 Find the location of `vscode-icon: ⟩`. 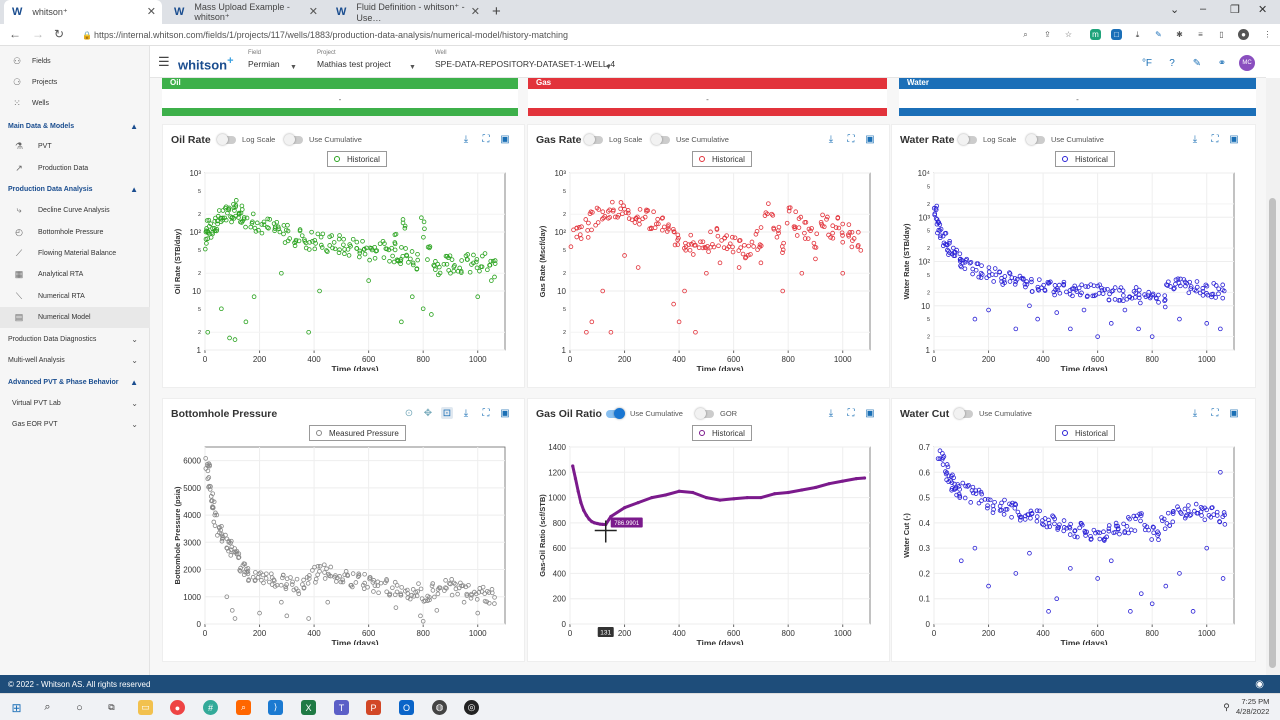

vscode-icon: ⟩ is located at coordinates (275, 707).